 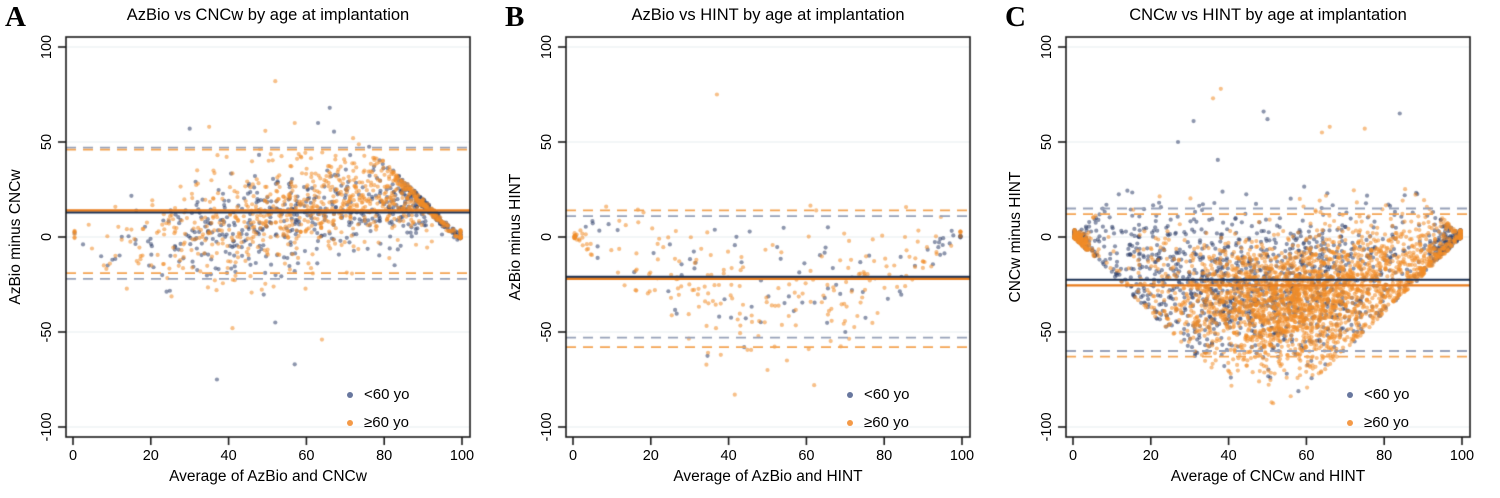 What do you see at coordinates (15, 237) in the screenshot?
I see `y-axis-title: AzBio minus CNCw` at bounding box center [15, 237].